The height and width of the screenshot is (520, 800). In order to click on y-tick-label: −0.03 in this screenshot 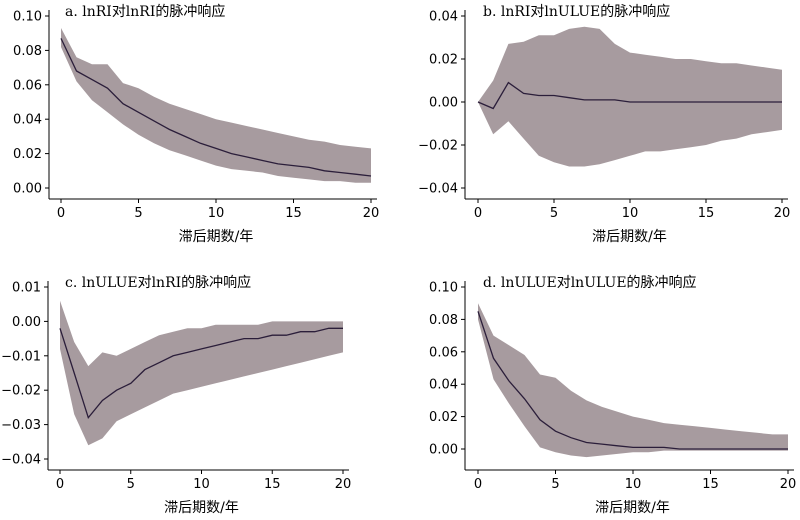, I will do `click(21, 425)`.